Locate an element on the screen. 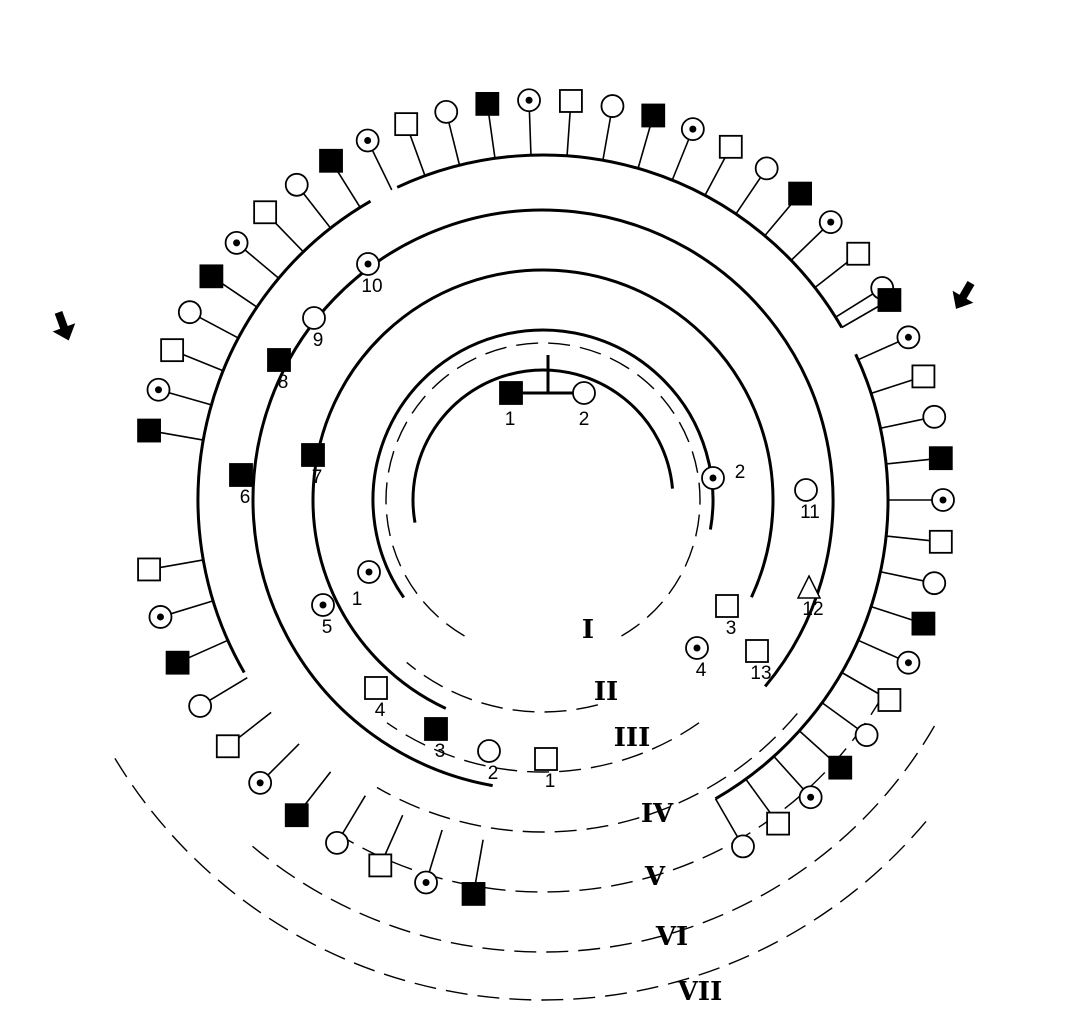 The width and height of the screenshot is (1071, 1025). individual-number: 5 is located at coordinates (327, 627).